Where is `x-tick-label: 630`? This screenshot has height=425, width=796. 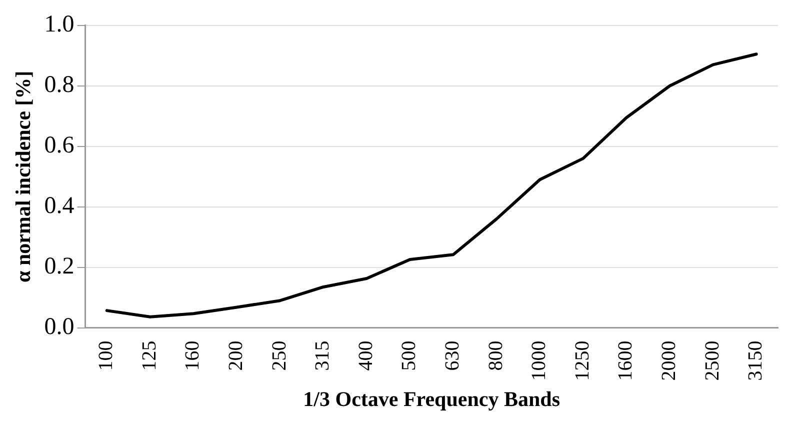
x-tick-label: 630 is located at coordinates (453, 355).